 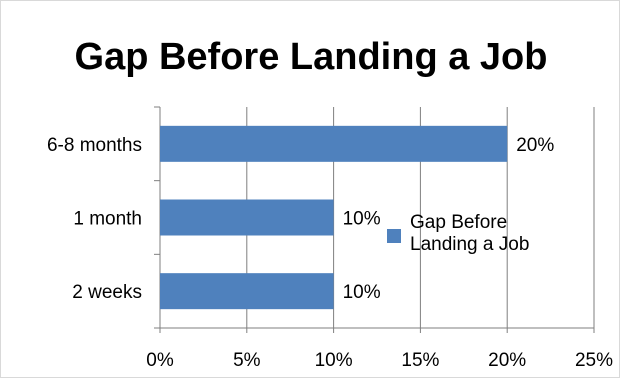 I want to click on x-tick-label: 20%, so click(x=507, y=360).